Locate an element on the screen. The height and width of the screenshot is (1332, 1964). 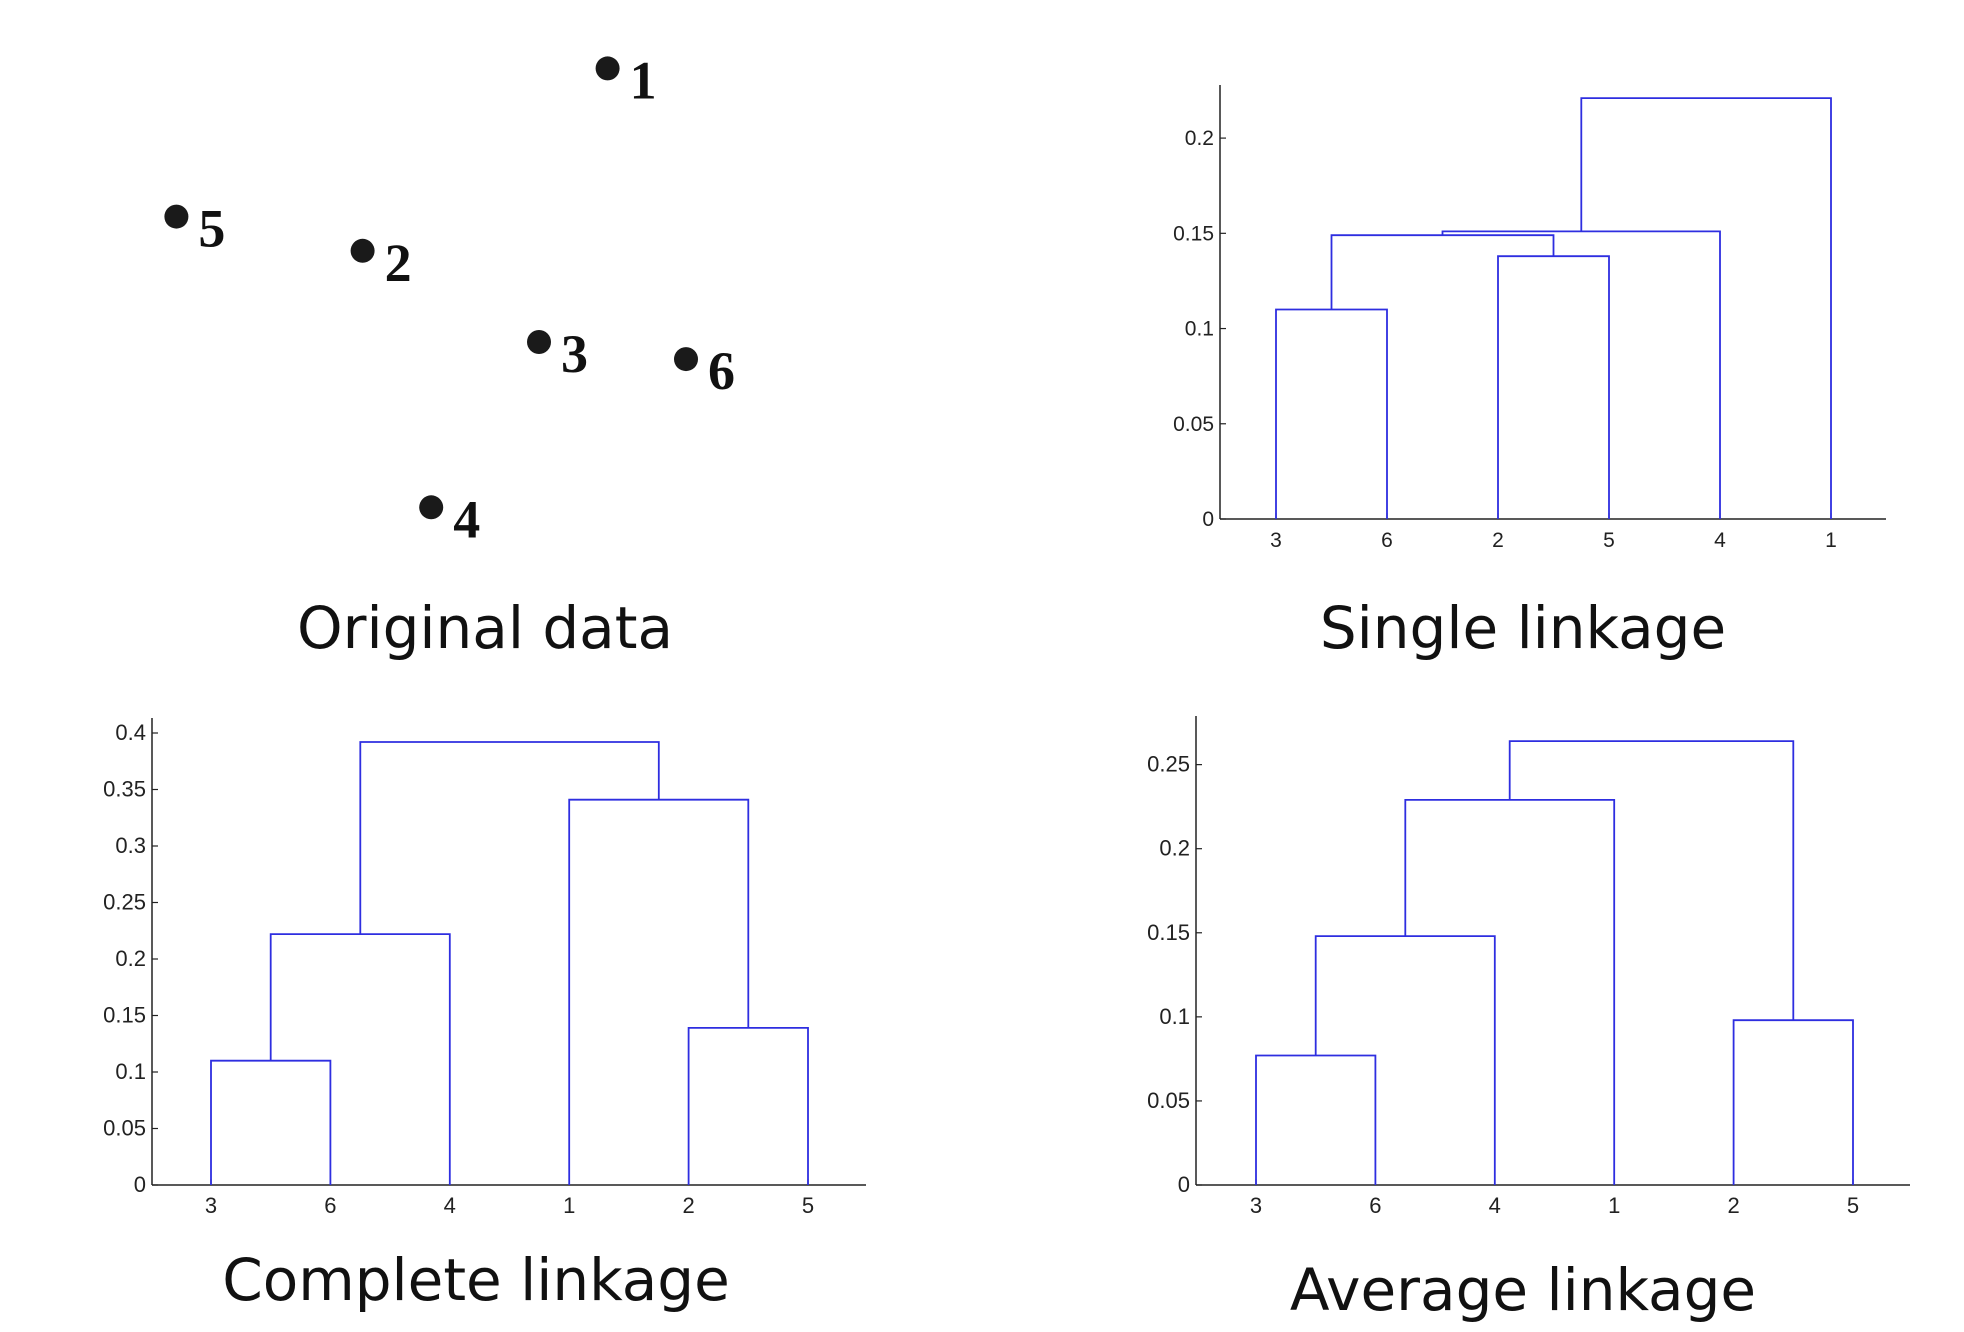
original-data-panel: 1 5 2 3 6 4 Original data is located at coordinates (449, 356).